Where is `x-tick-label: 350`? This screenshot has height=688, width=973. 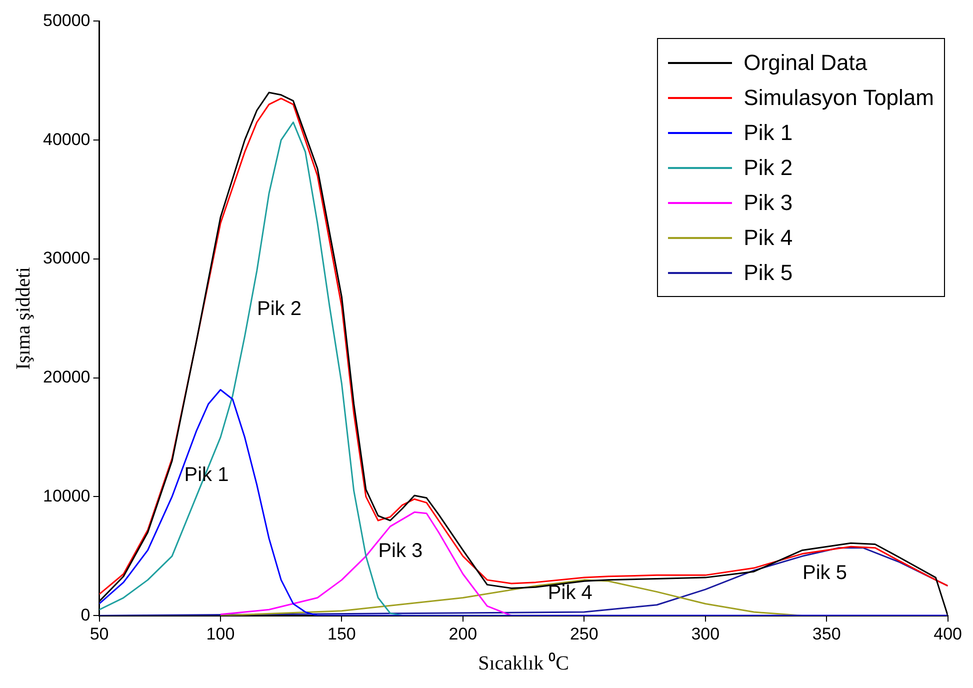 x-tick-label: 350 is located at coordinates (826, 634).